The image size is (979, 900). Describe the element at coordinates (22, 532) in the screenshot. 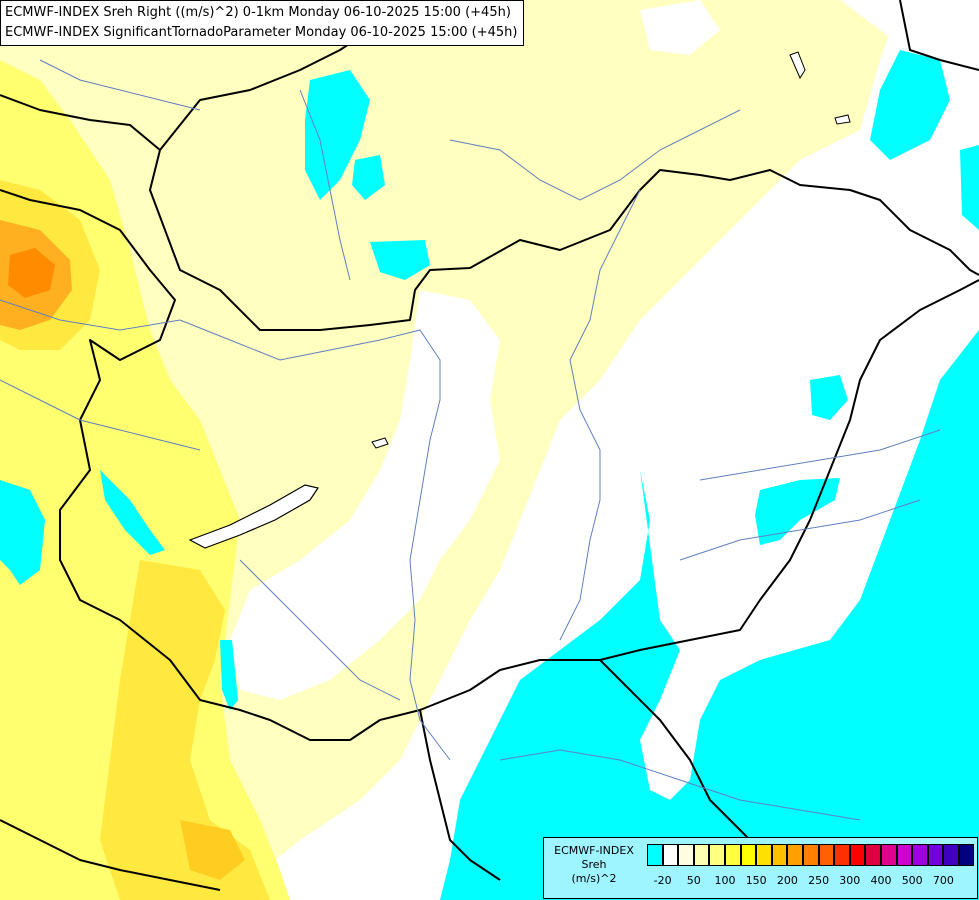

I see `shear-field-cyan-west` at that location.